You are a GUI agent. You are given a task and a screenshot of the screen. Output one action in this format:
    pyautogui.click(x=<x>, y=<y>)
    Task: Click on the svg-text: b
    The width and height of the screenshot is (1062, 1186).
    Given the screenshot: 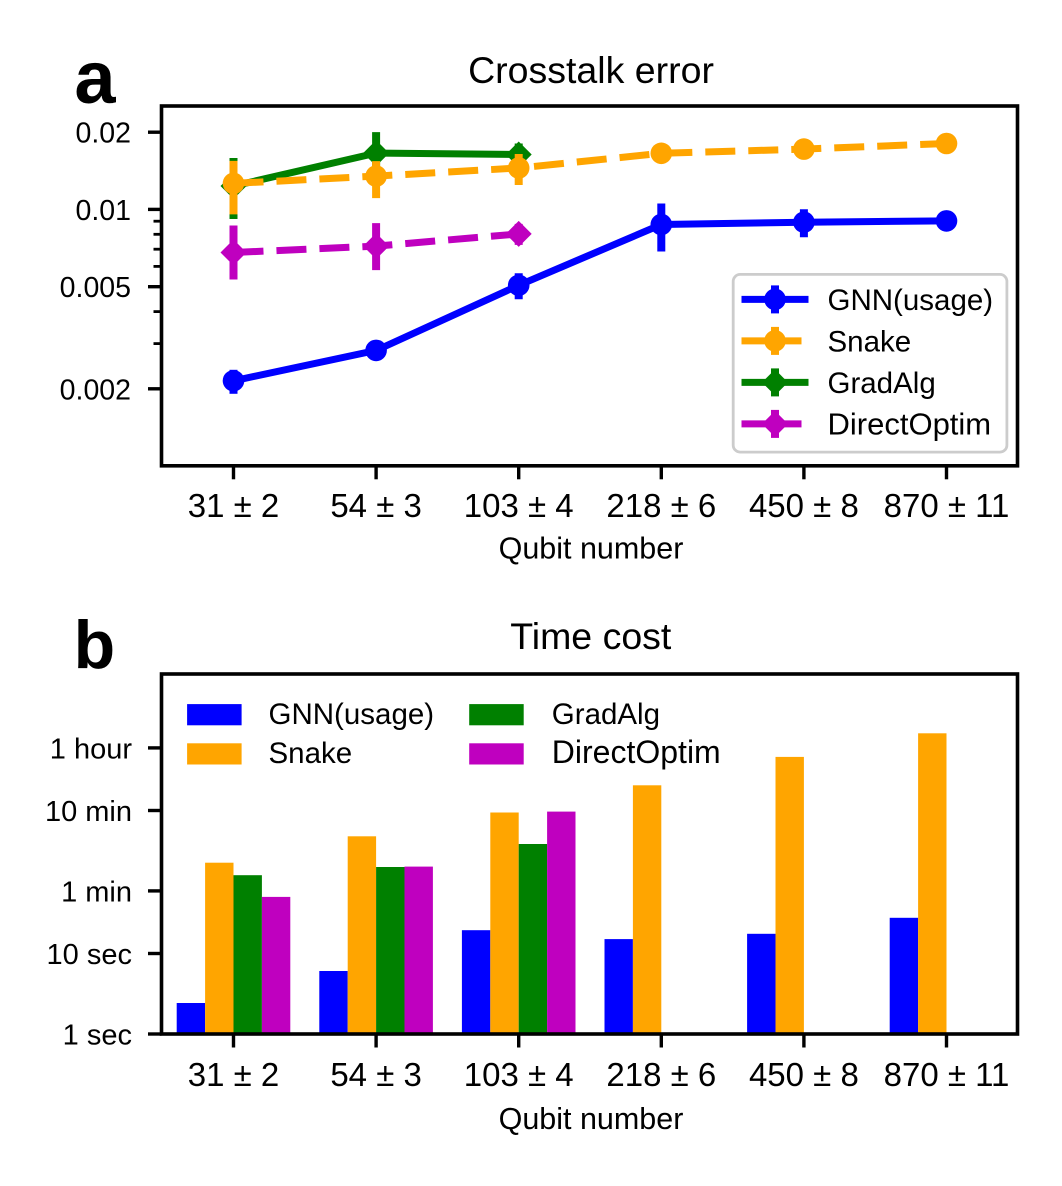 What is the action you would take?
    pyautogui.click(x=95, y=645)
    